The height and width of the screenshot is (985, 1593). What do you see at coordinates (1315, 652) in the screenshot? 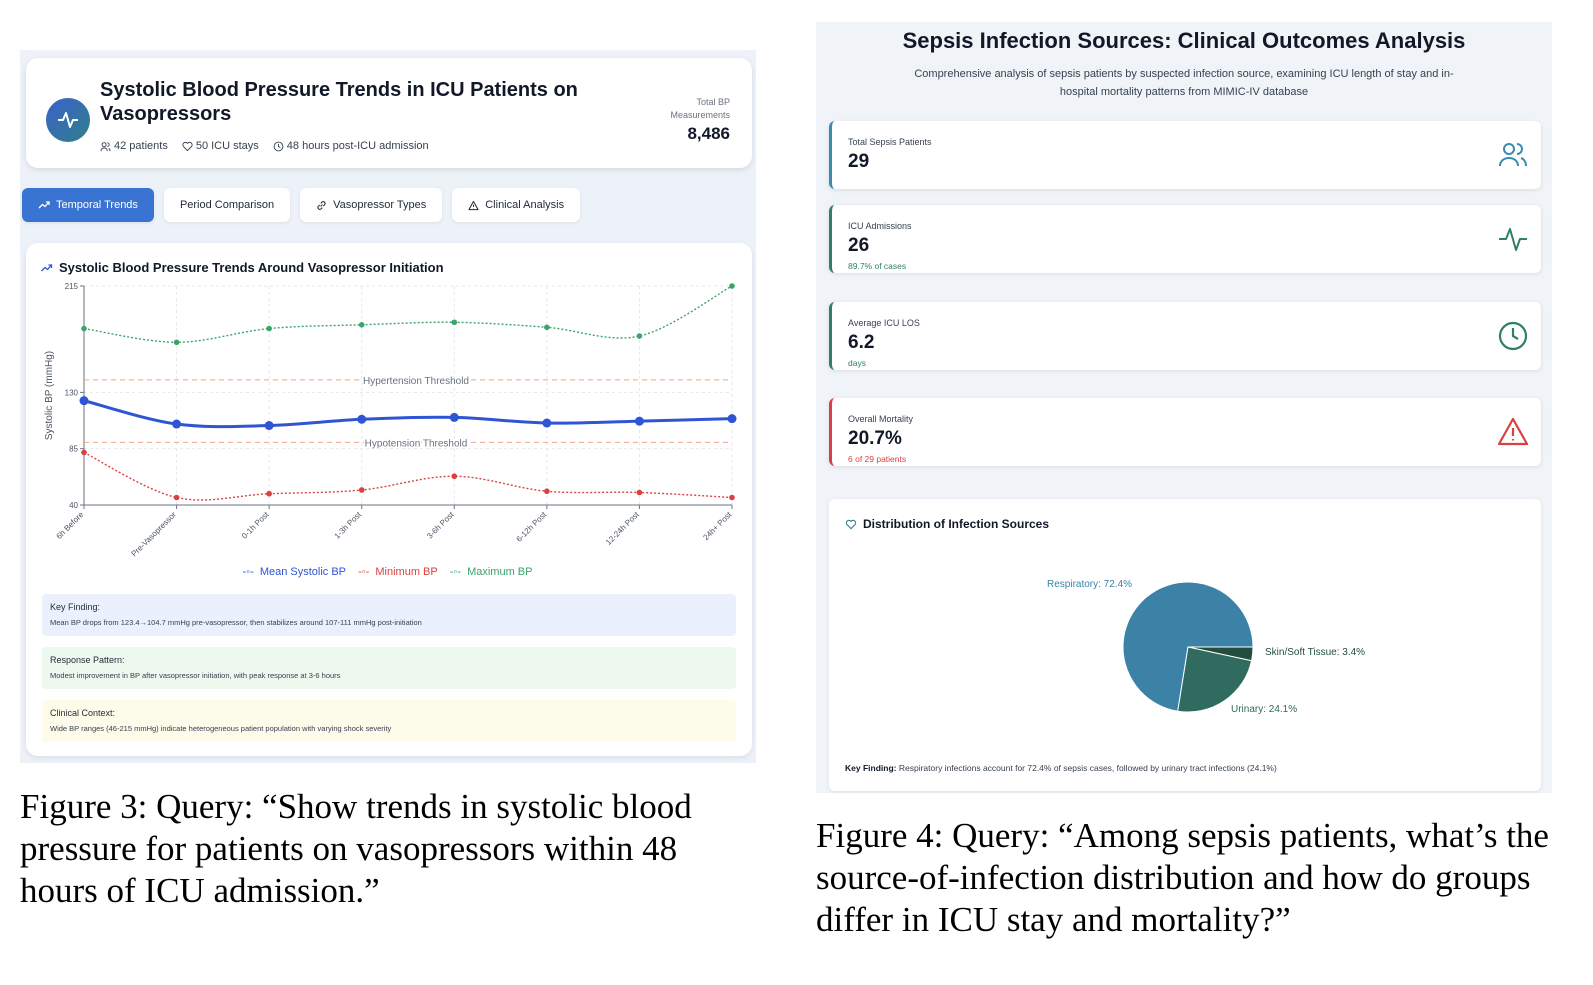
I see `pie-label-1: Skin/Soft Tissue: 3.4%` at bounding box center [1315, 652].